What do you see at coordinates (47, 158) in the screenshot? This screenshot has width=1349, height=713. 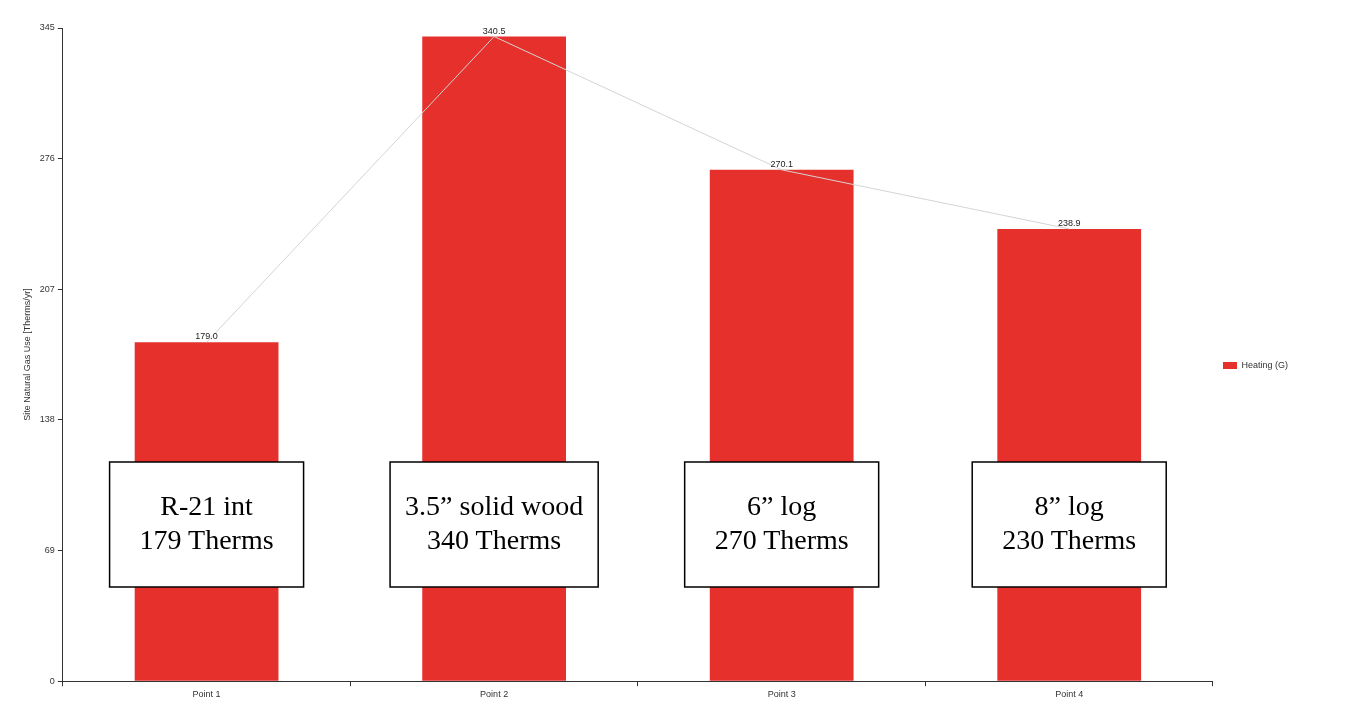 I see `y-tick-label: 276` at bounding box center [47, 158].